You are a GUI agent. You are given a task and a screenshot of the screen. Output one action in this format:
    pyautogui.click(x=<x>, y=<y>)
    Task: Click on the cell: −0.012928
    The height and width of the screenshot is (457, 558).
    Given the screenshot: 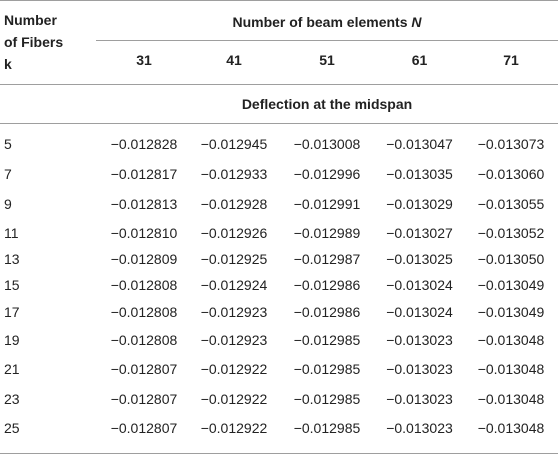 What is the action you would take?
    pyautogui.click(x=234, y=204)
    